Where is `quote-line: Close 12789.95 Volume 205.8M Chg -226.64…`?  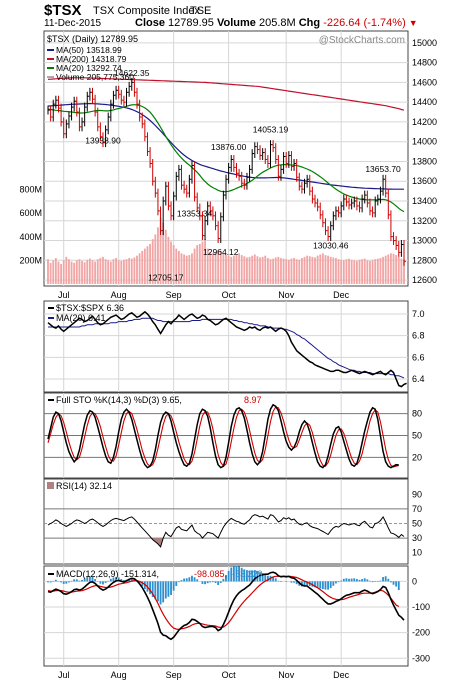 quote-line: Close 12789.95 Volume 205.8M Chg -226.64… is located at coordinates (276, 23).